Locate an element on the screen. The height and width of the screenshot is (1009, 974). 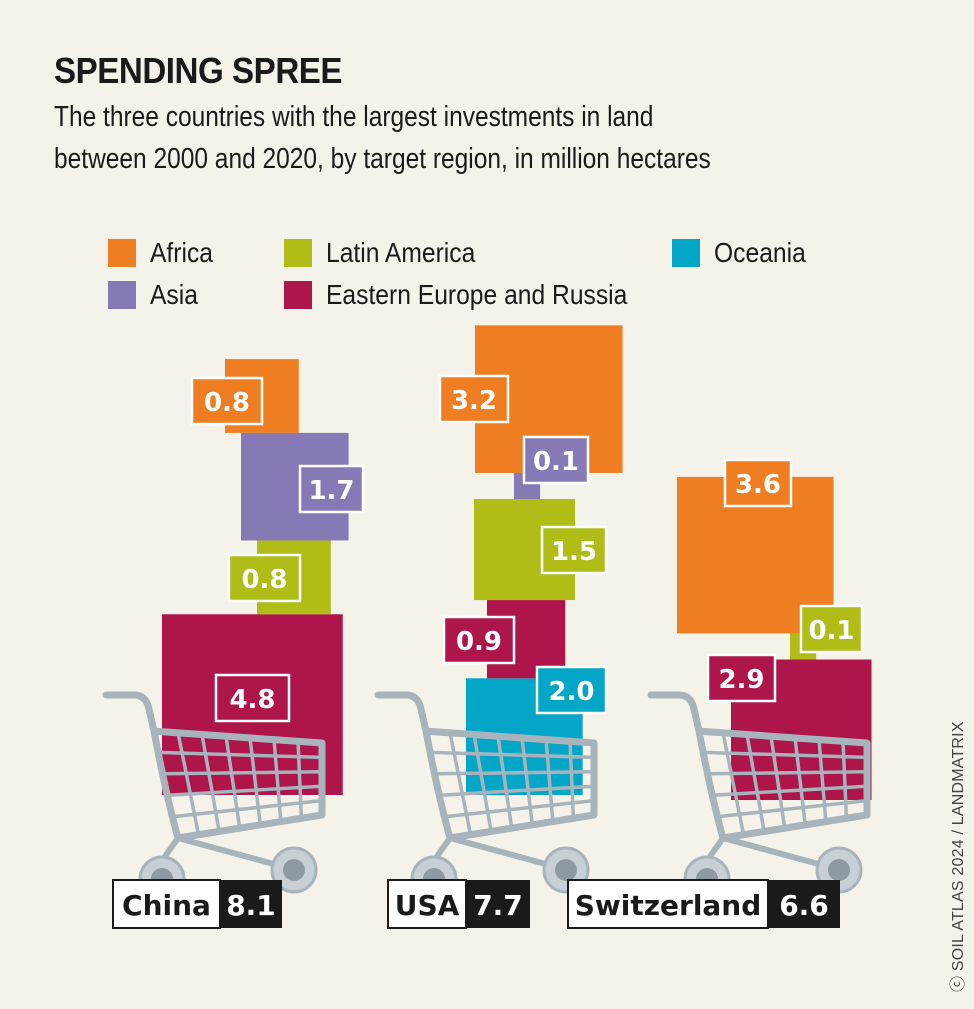
value-label-switzerland-eastern-europe-and-russia: 2.9 is located at coordinates (741, 680).